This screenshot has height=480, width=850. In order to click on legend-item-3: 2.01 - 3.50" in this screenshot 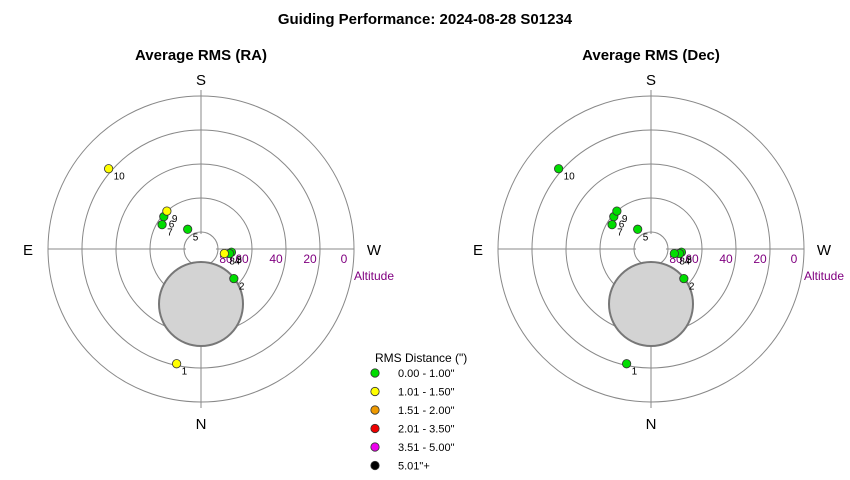, I will do `click(426, 430)`.